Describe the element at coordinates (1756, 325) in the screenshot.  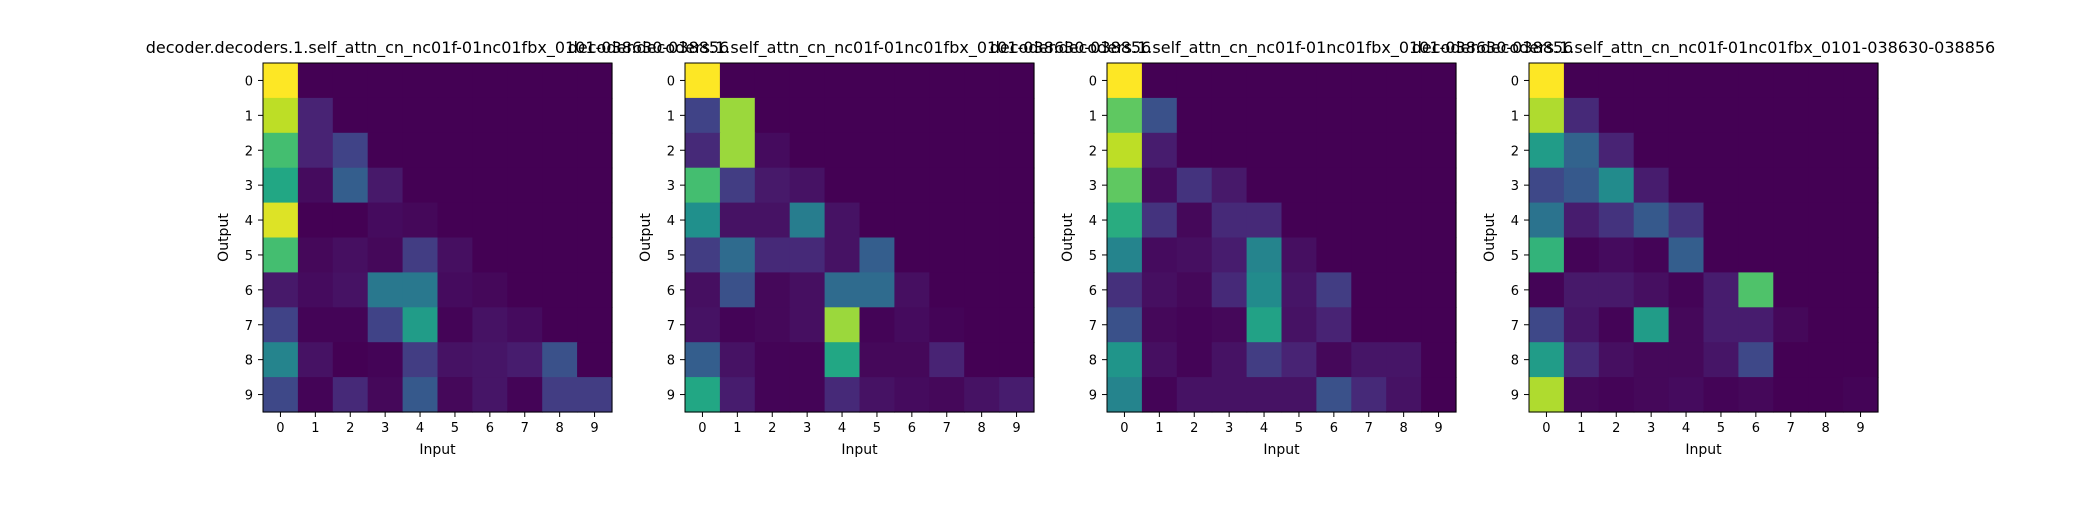
I see `heatmap-cell-r7-c6` at that location.